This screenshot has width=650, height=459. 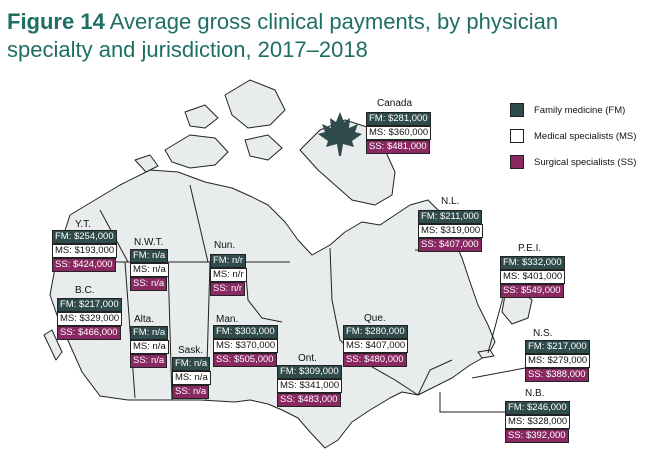 I want to click on pei-shape, so click(x=486, y=354).